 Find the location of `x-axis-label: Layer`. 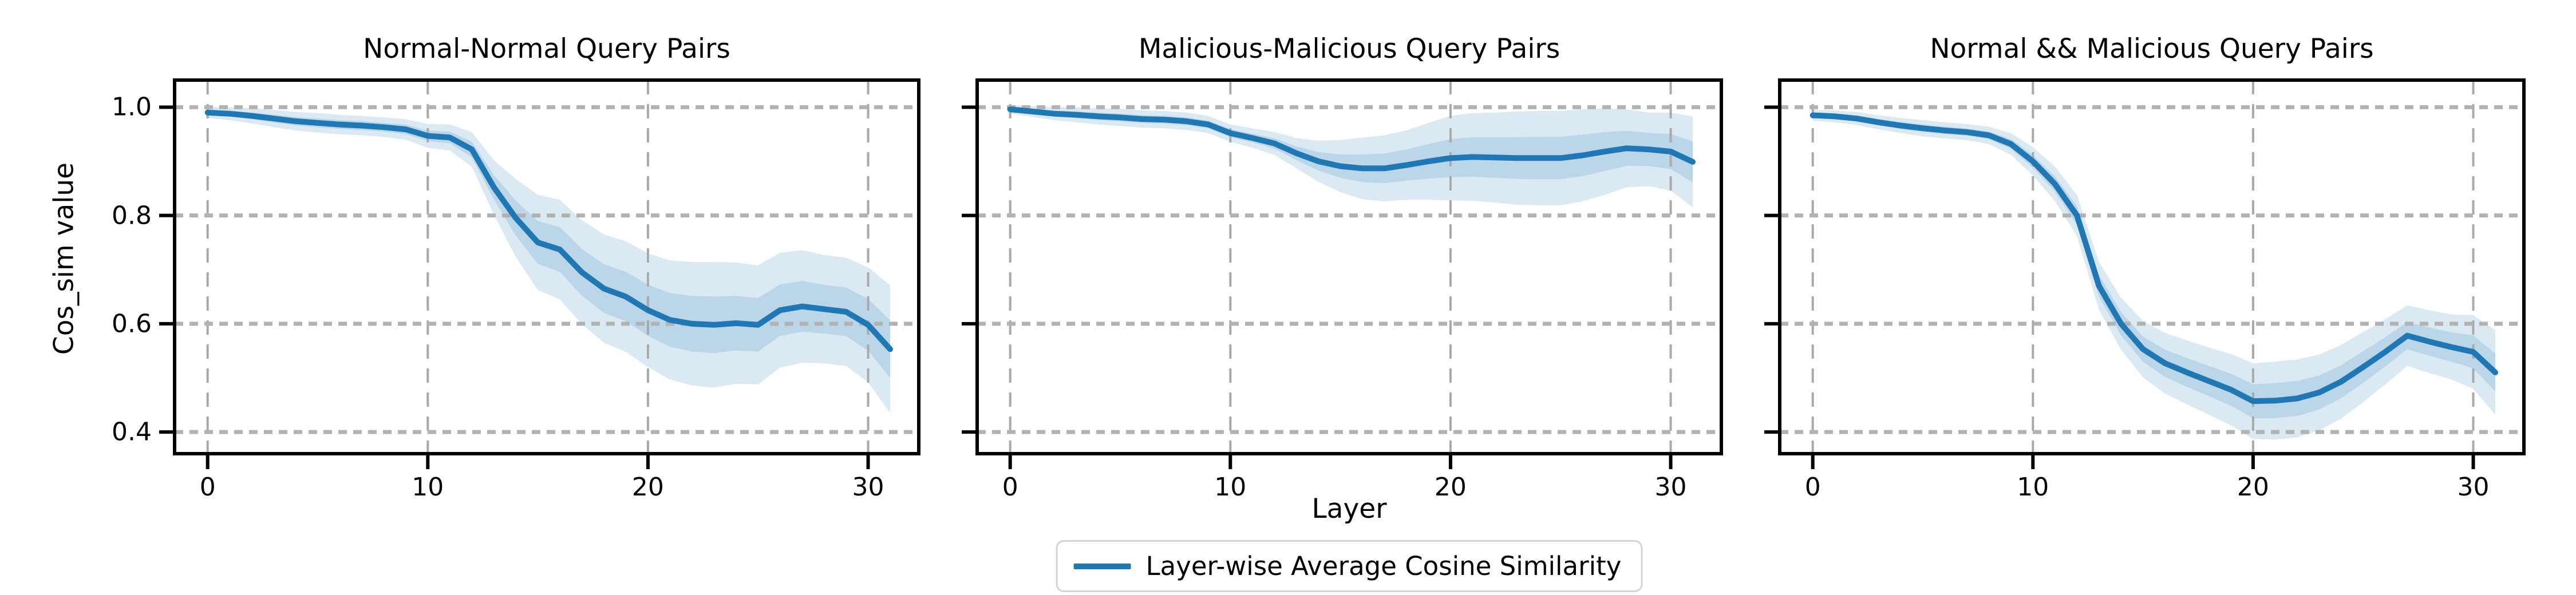

x-axis-label: Layer is located at coordinates (1349, 509).